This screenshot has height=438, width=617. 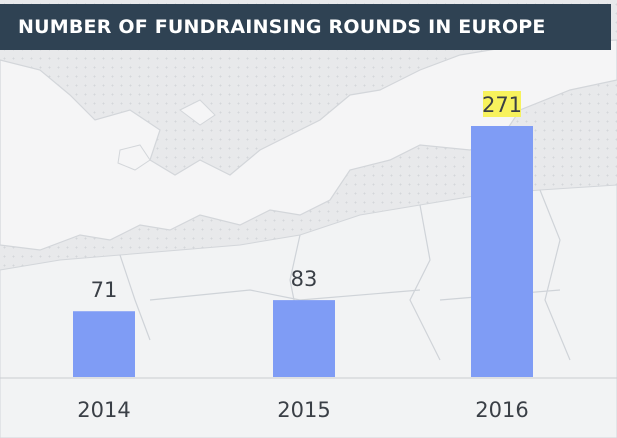 I want to click on bar-2014, so click(x=104, y=344).